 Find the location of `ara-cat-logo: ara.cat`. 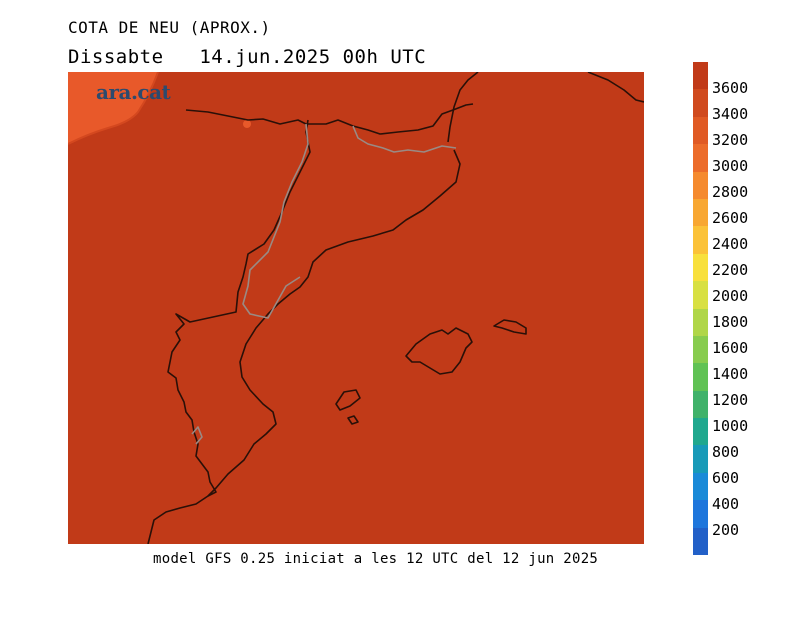

ara-cat-logo: ara.cat is located at coordinates (133, 92).